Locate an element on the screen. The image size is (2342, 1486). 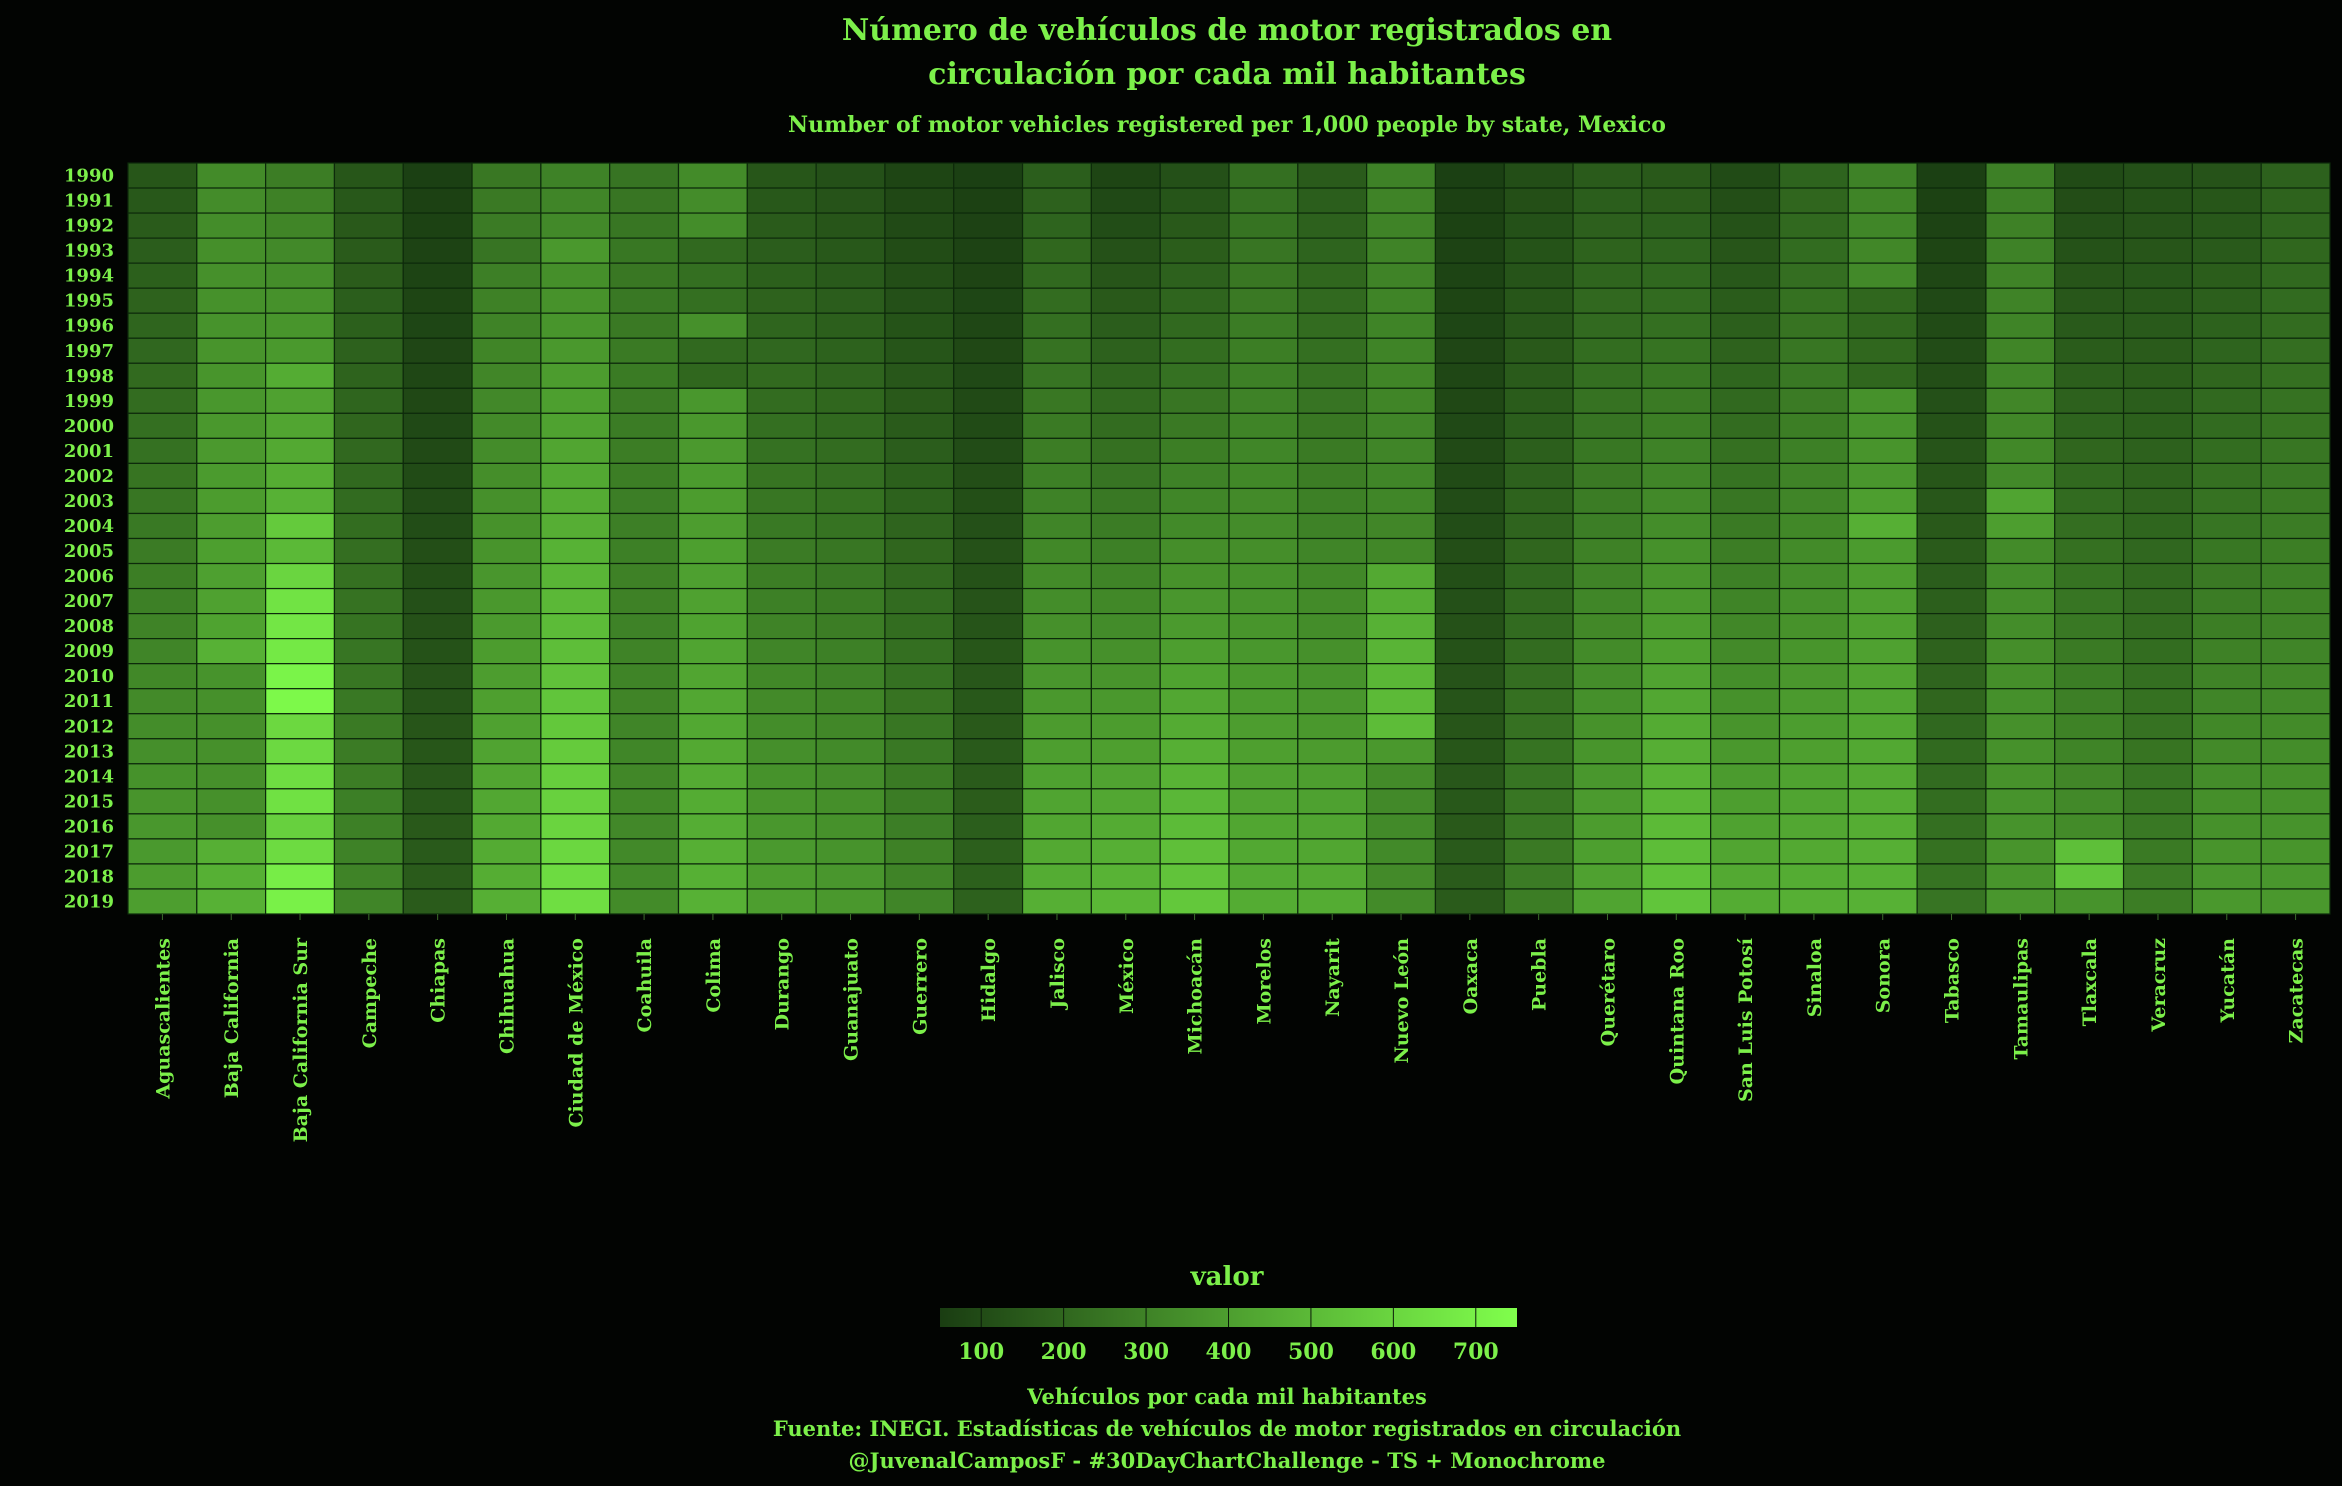
heatmap-cell-morelos-2012 is located at coordinates (1263, 726).